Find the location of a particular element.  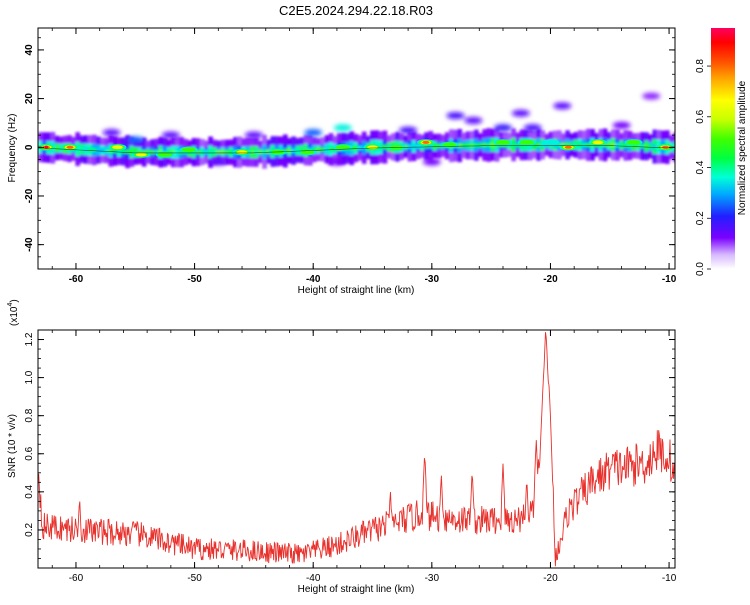

y-tick-label: 0.4 is located at coordinates (29, 491).